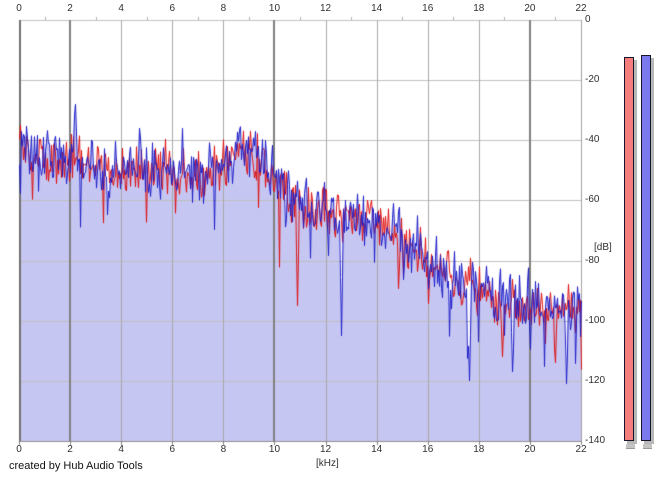  Describe the element at coordinates (646, 248) in the screenshot. I see `blue-peak-meter-bar` at that location.